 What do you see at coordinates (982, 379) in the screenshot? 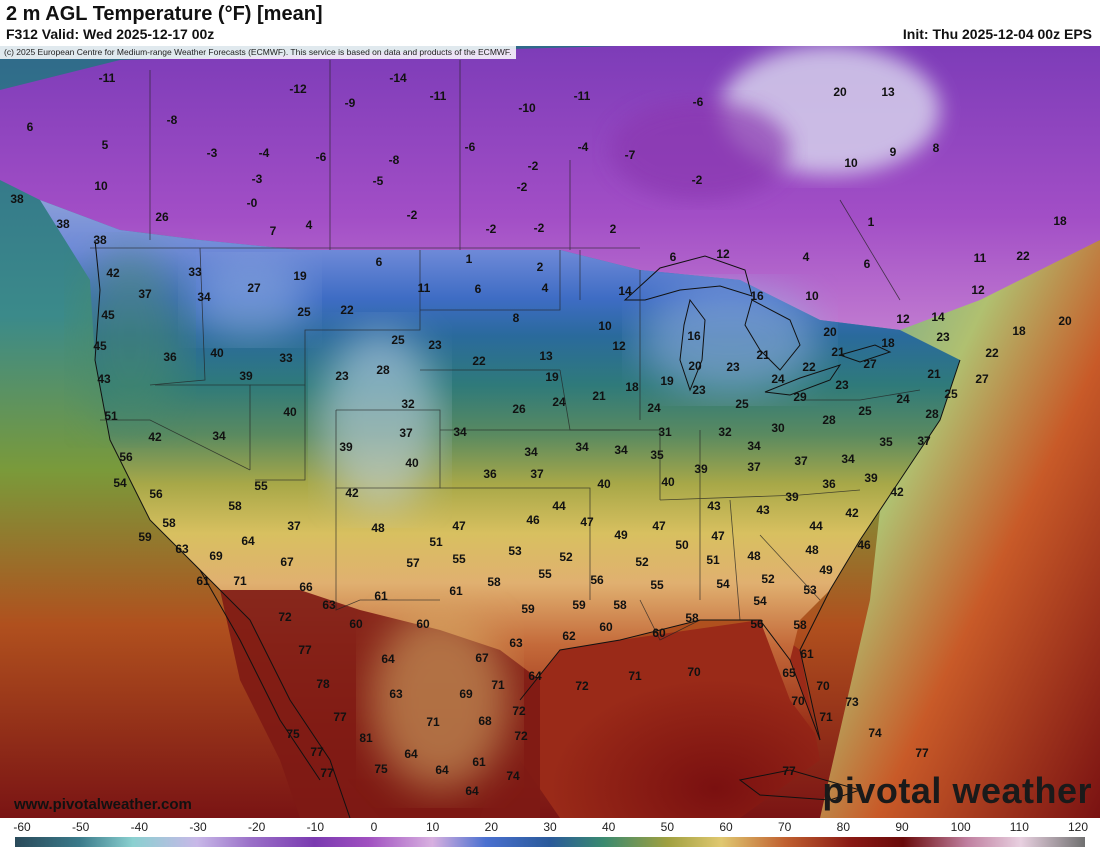
I see `temp-label: 27` at bounding box center [982, 379].